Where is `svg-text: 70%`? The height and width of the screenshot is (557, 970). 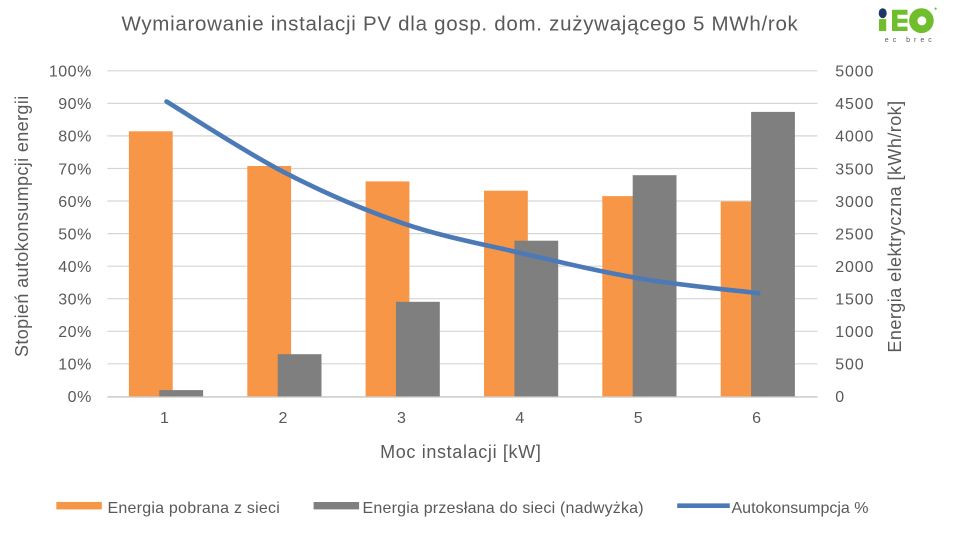 svg-text: 70% is located at coordinates (75, 169).